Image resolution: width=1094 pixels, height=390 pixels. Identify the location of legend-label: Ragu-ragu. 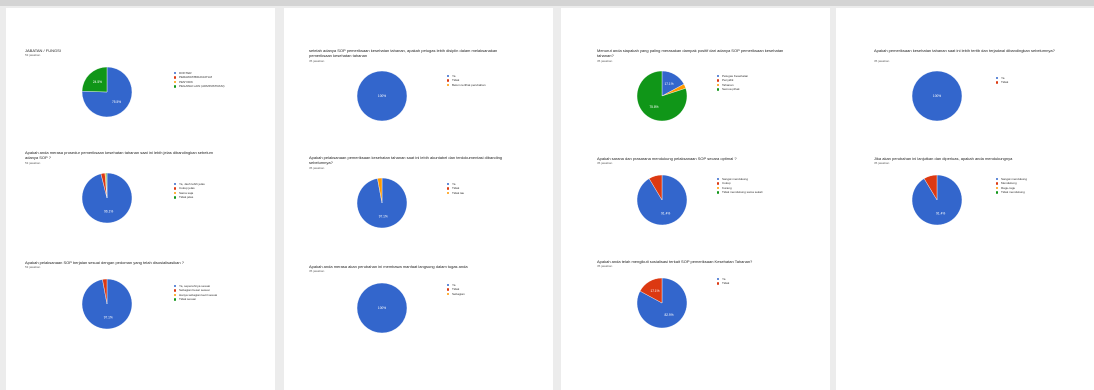
(1008, 187).